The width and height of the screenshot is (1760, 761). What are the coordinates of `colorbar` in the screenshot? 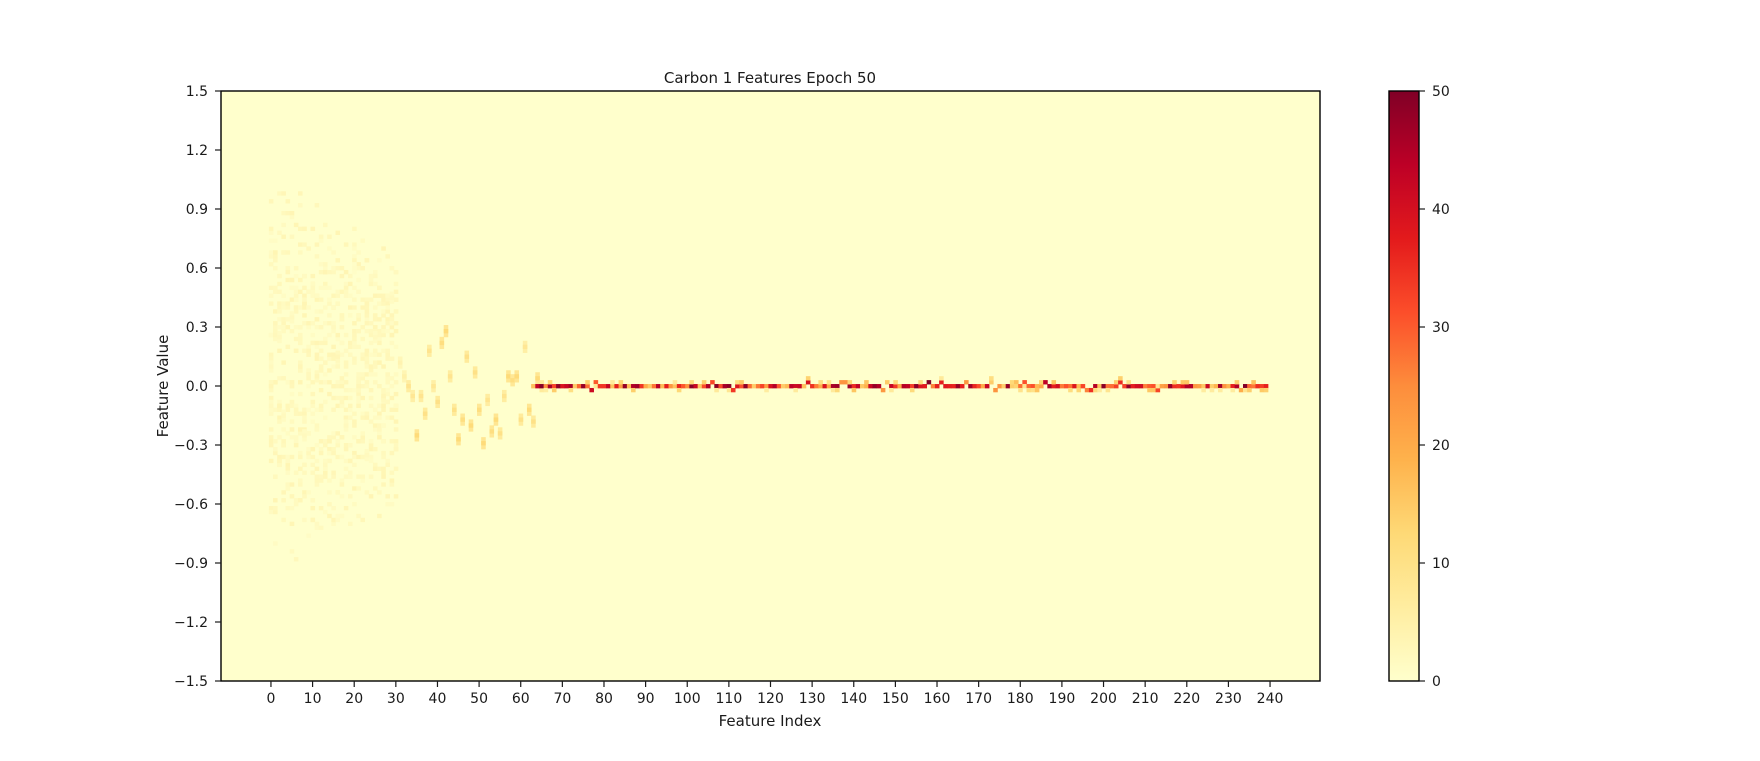 It's located at (1404, 386).